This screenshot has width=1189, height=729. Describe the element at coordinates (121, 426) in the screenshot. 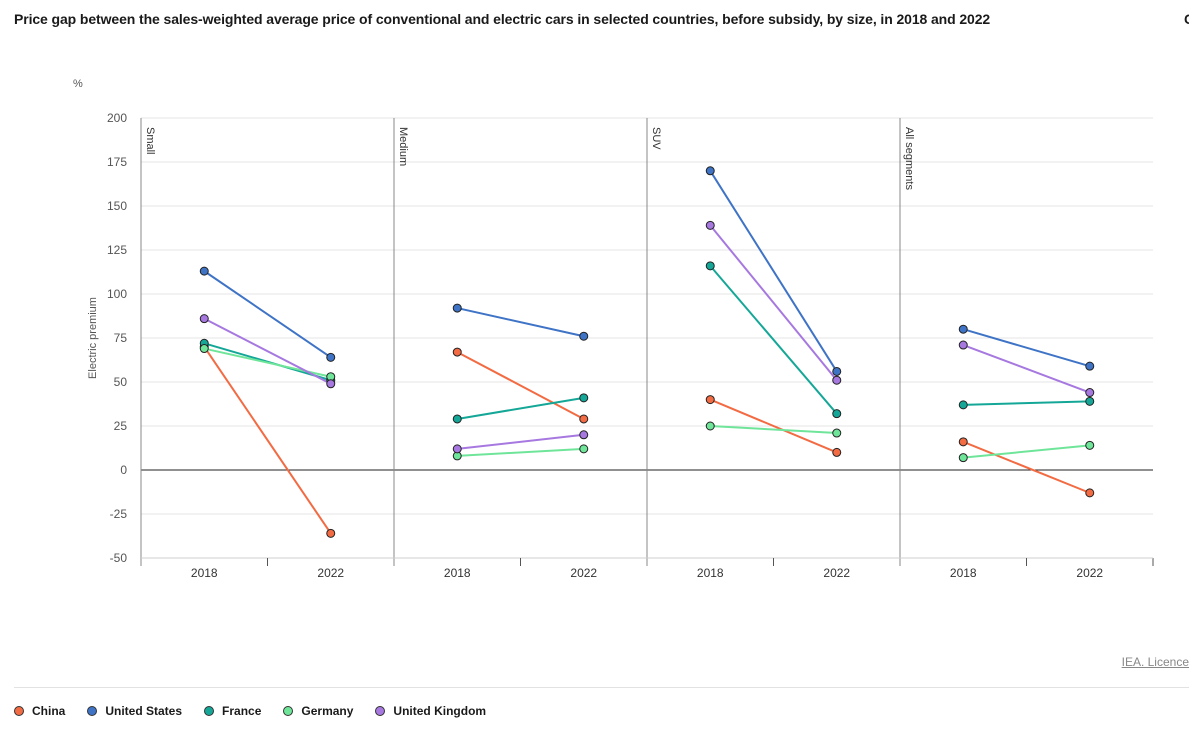

I see `y-tick-label: 25` at that location.